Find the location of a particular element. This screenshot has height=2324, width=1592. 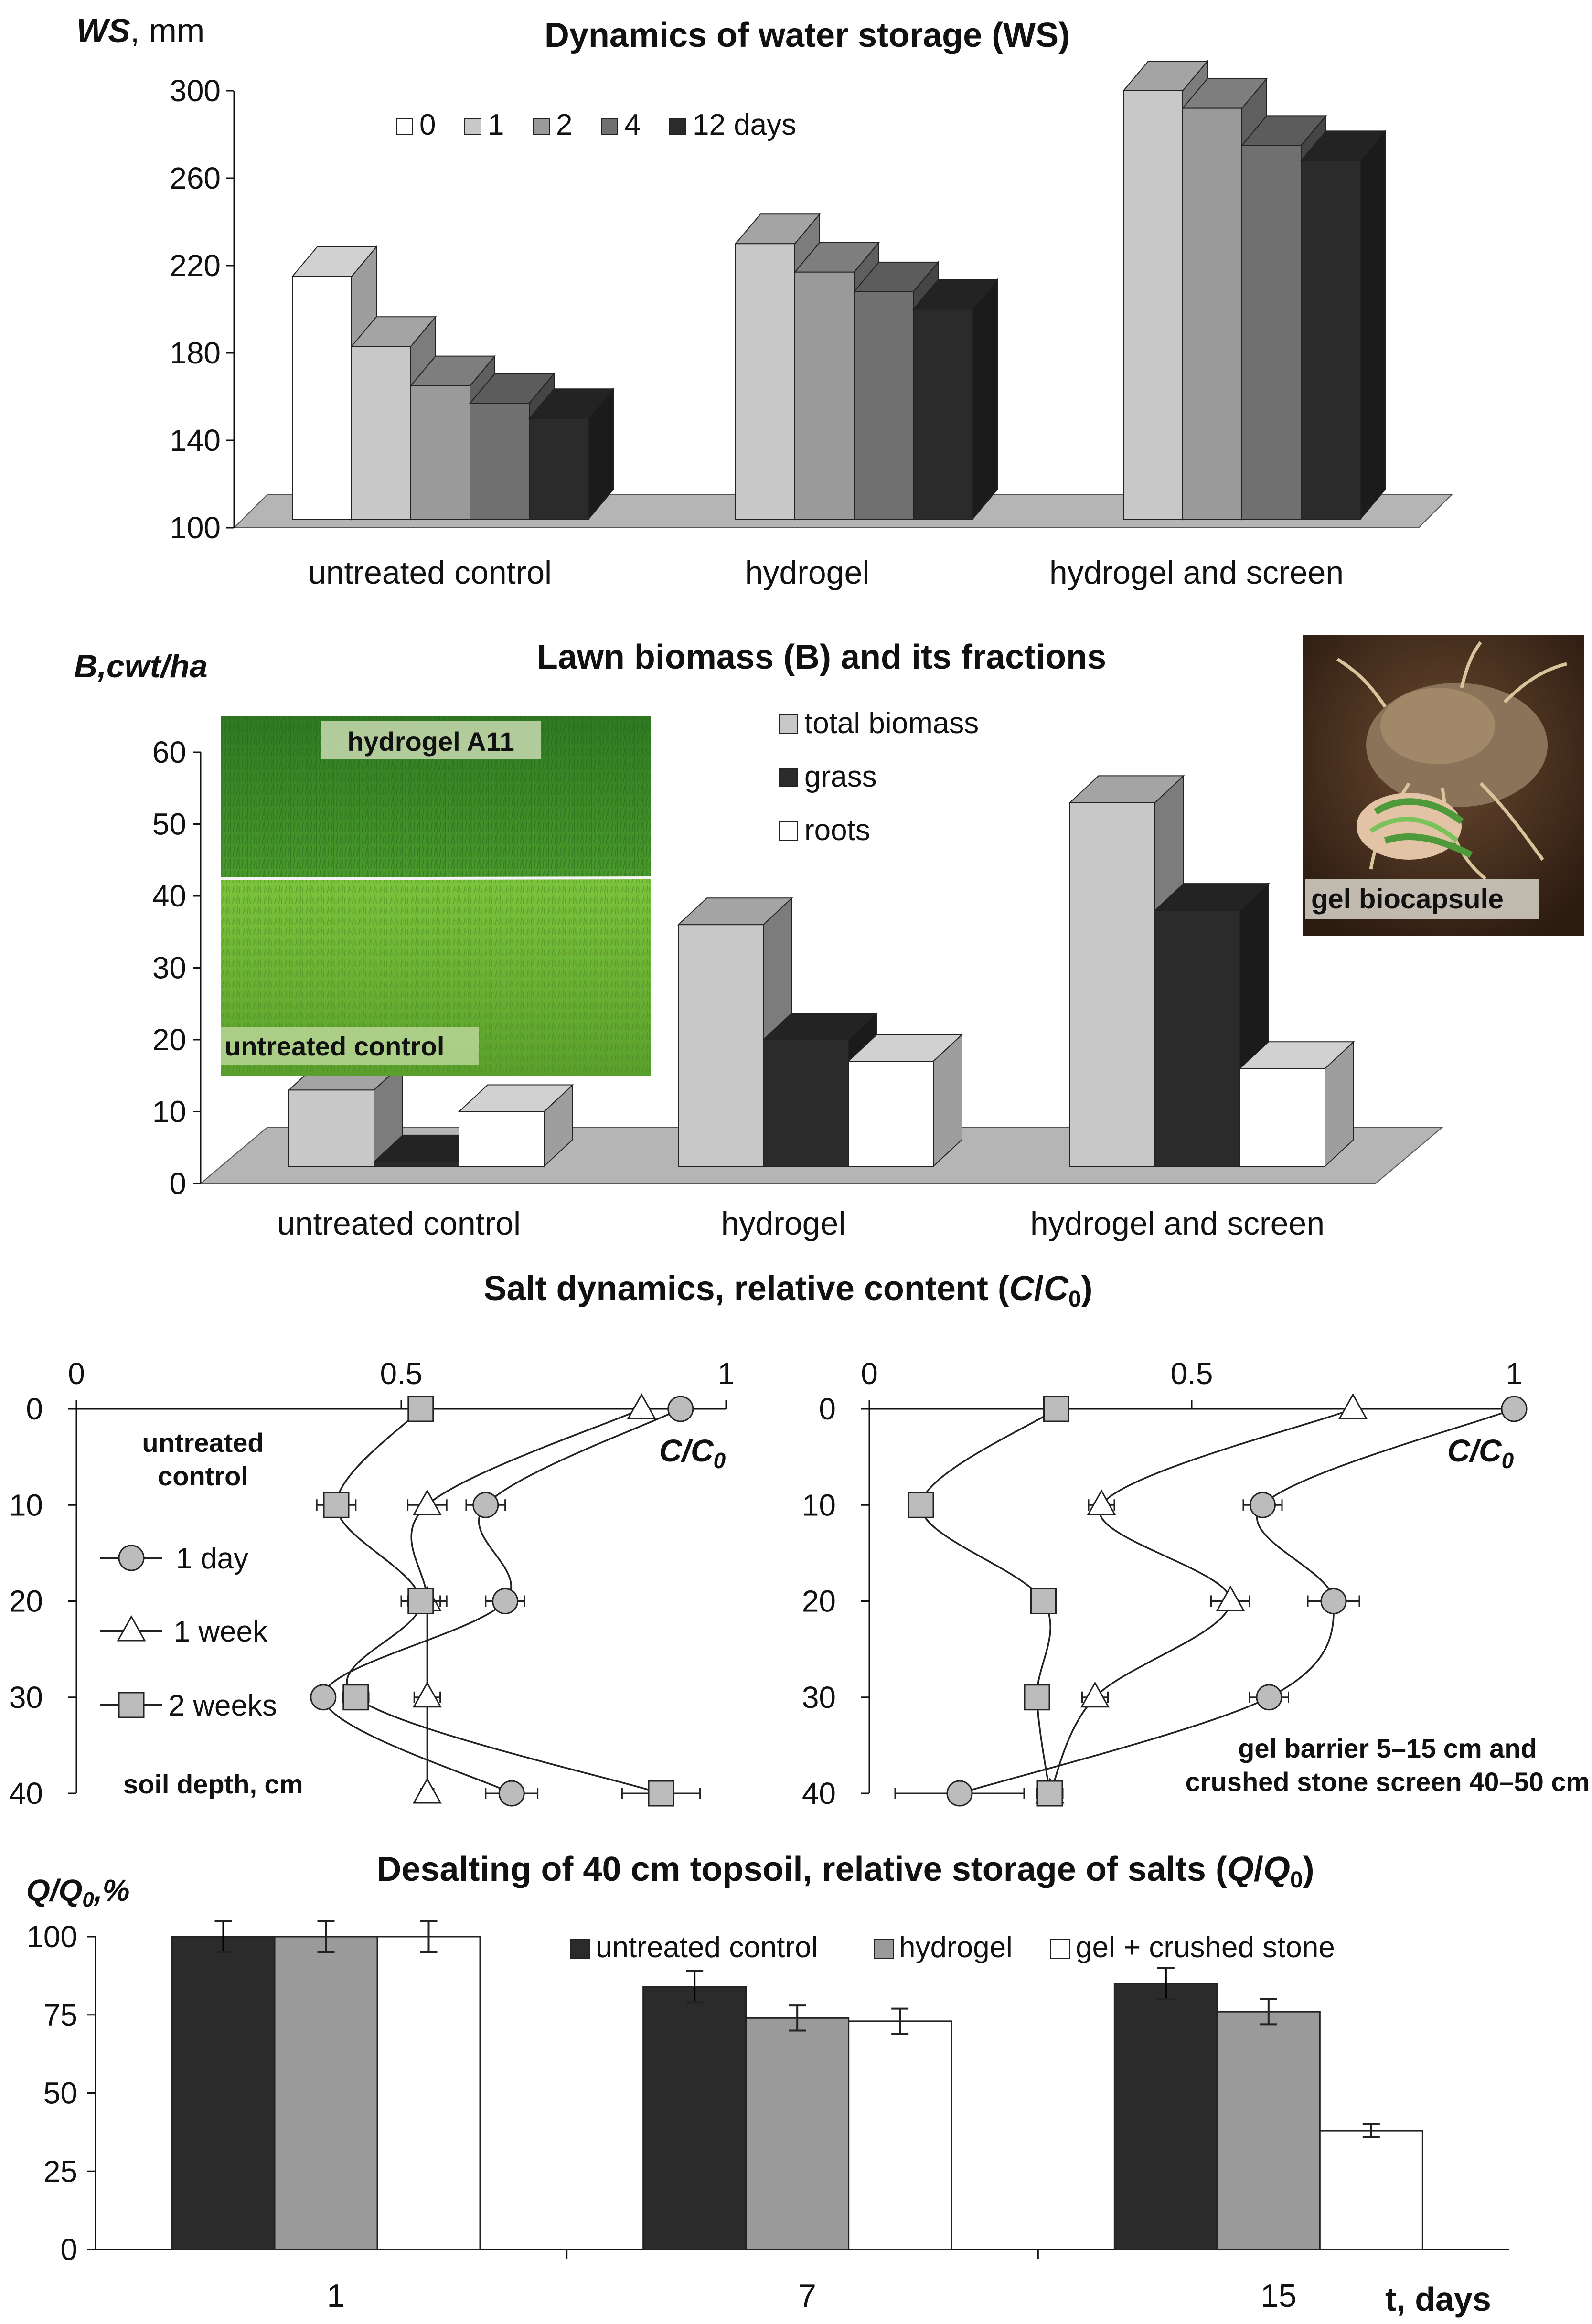

lawn-label-bottom: untreated control is located at coordinates (334, 1046).